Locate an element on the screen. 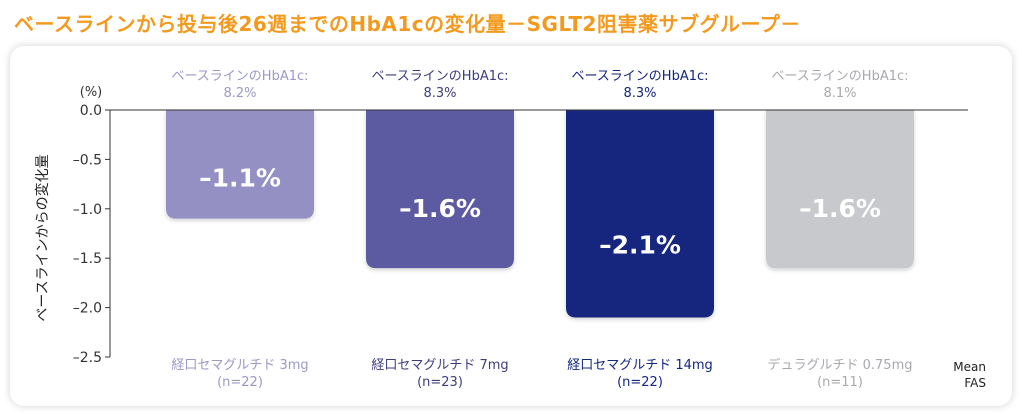 This screenshot has width=1022, height=414. category-label: 経口セマグルチド 3mg is located at coordinates (239, 365).